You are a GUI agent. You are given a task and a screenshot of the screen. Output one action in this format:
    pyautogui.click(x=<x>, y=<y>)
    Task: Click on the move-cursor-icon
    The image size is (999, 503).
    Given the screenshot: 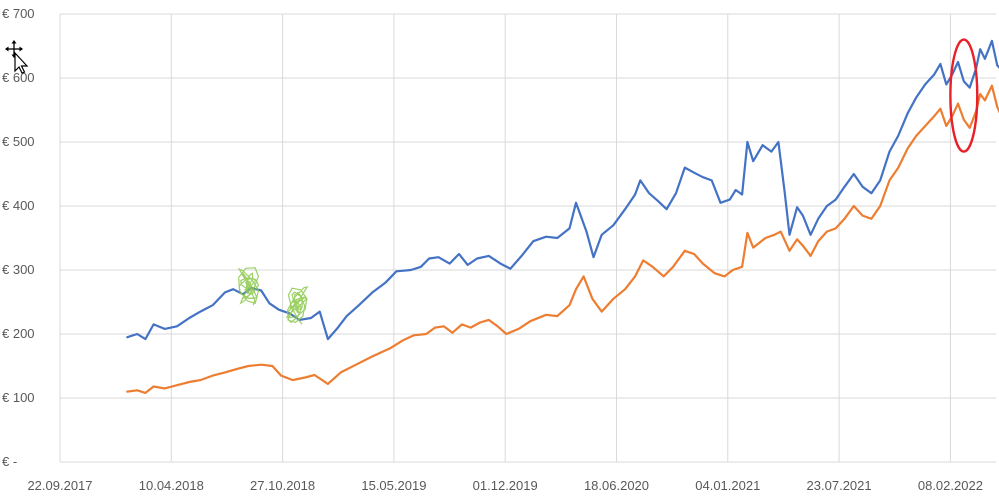 What is the action you would take?
    pyautogui.click(x=17, y=57)
    